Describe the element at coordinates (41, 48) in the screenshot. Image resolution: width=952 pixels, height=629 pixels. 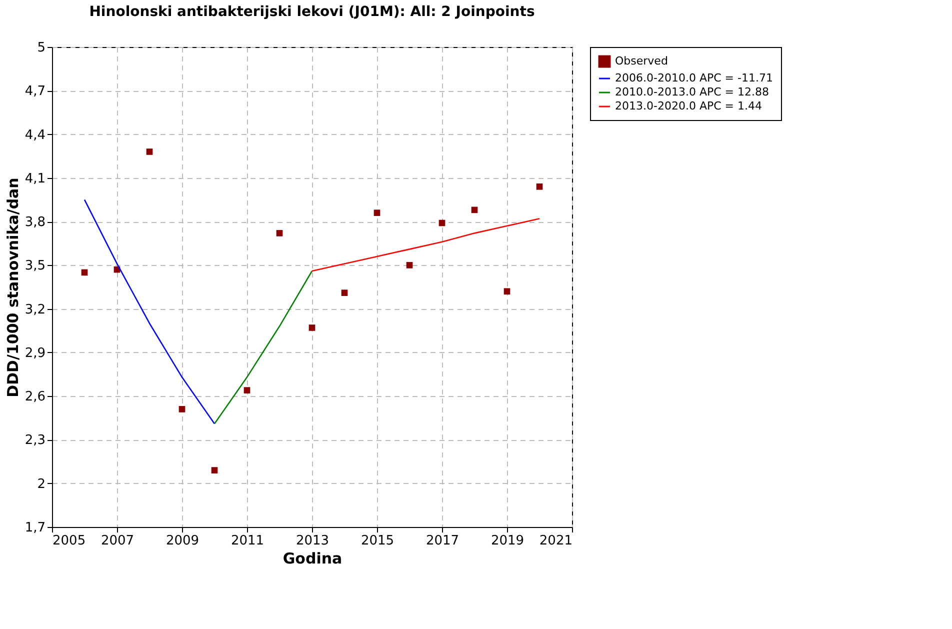
I see `y-tick-label: 5` at that location.